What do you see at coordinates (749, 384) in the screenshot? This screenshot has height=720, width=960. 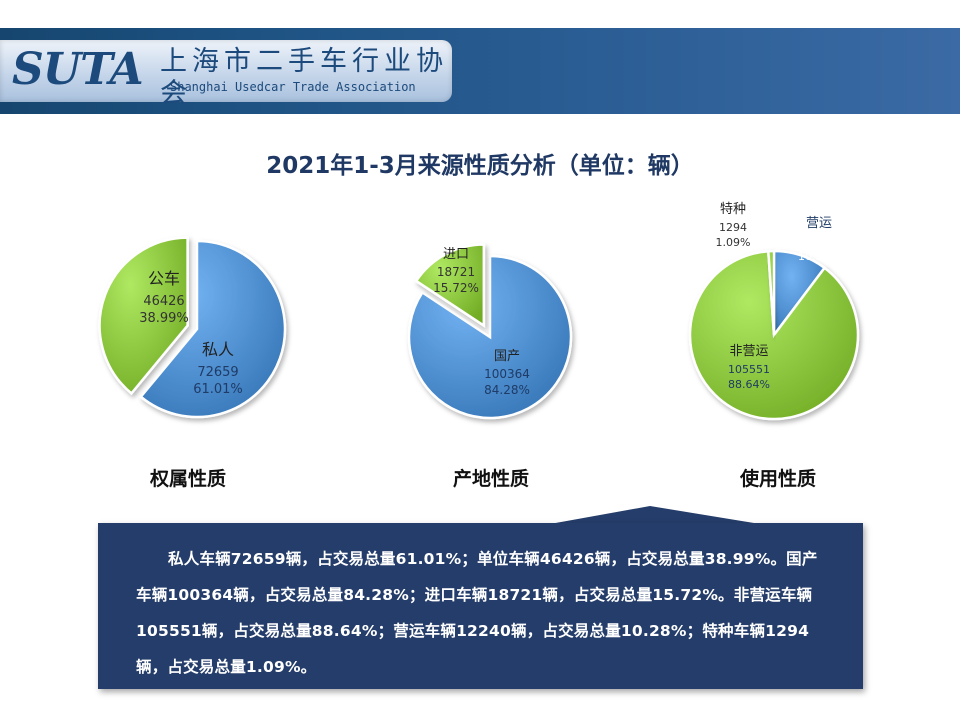 I see `pie-label-2-1-percent: 88.64%` at bounding box center [749, 384].